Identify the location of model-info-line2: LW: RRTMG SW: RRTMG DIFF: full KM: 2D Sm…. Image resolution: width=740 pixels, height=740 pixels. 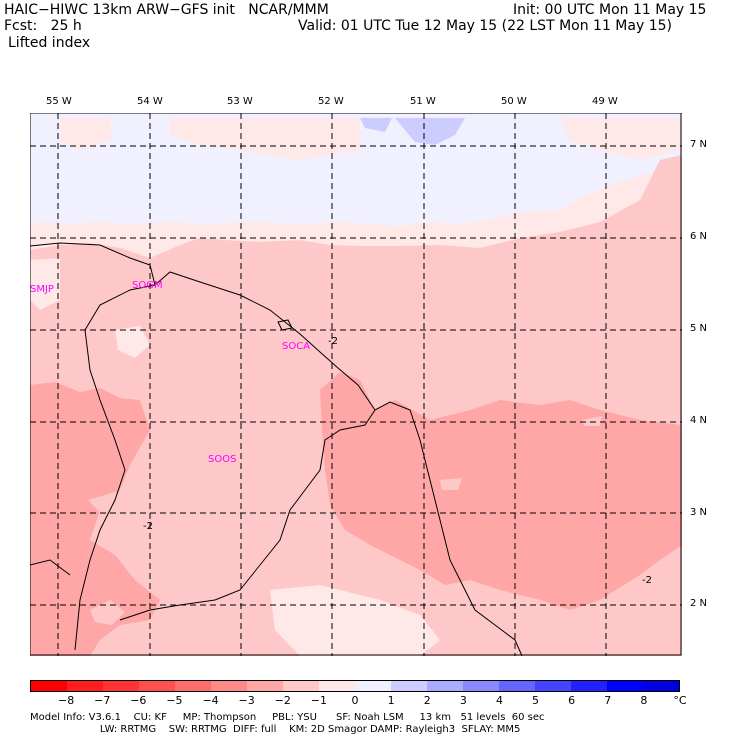
(275, 729).